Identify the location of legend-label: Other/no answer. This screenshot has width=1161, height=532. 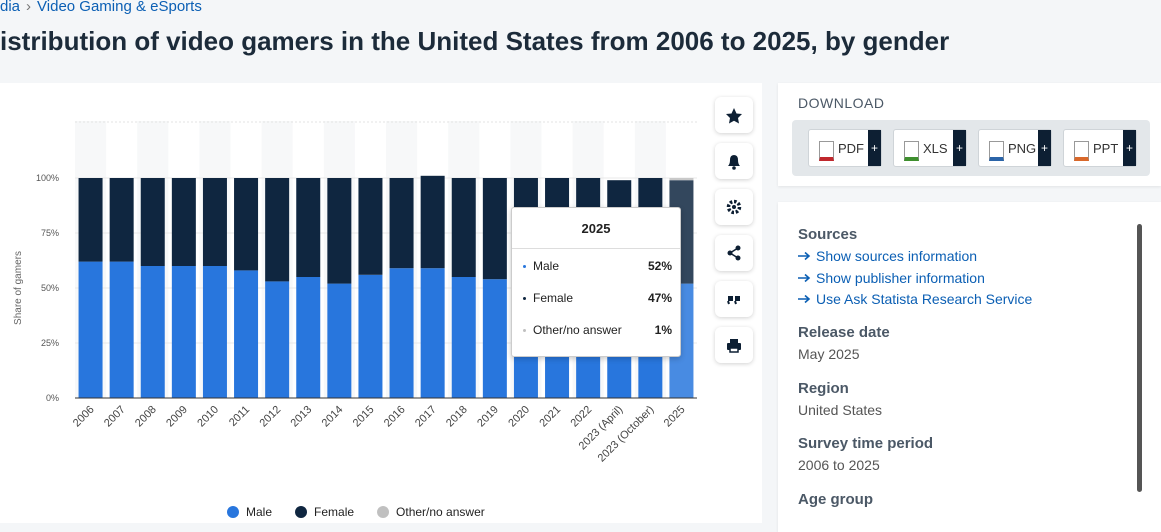
(440, 511).